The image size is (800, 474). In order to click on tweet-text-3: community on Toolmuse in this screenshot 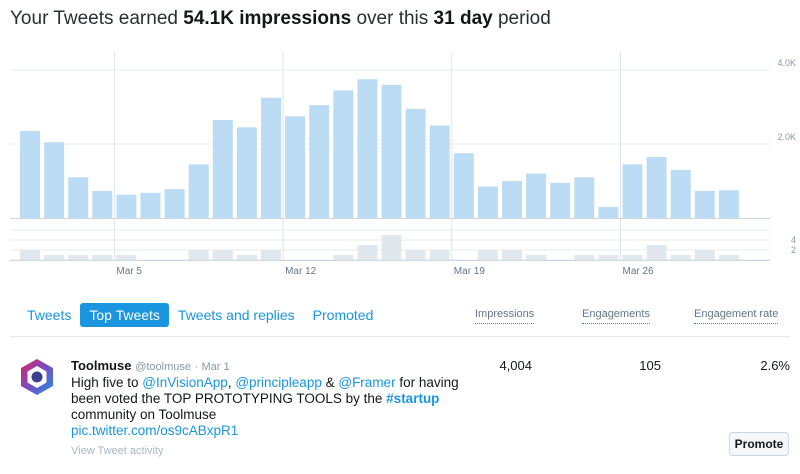, I will do `click(144, 414)`.